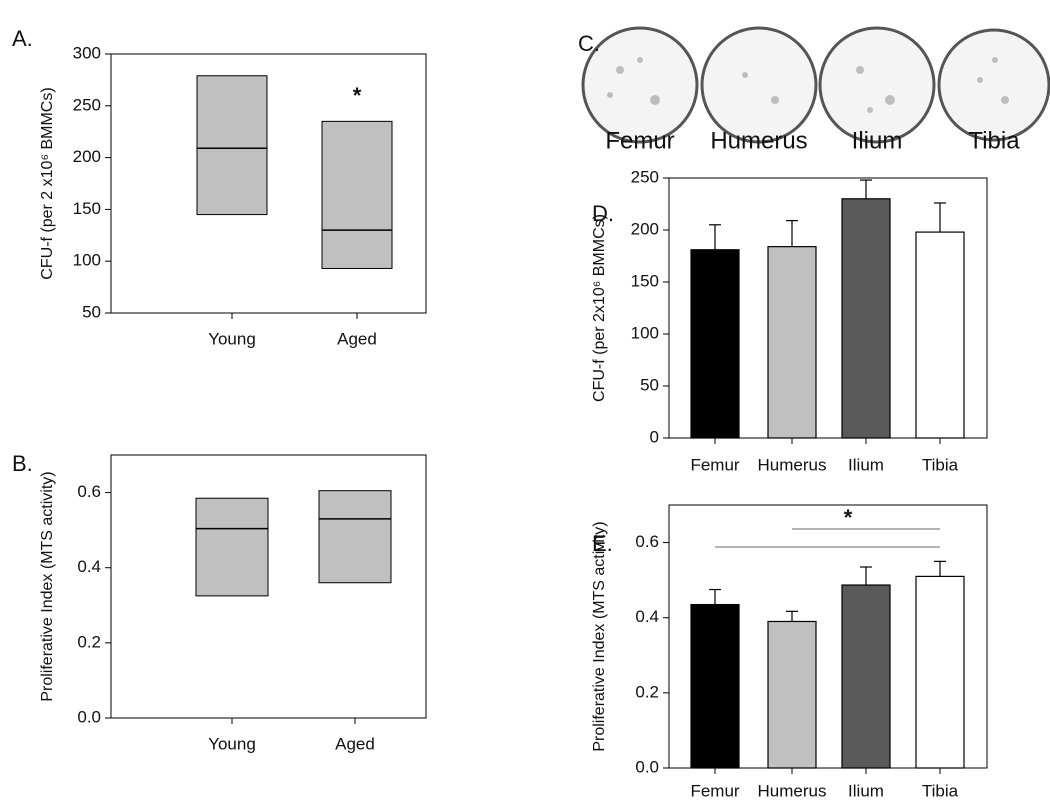 This screenshot has width=1050, height=810. What do you see at coordinates (827, 538) in the screenshot?
I see `significance-lines` at bounding box center [827, 538].